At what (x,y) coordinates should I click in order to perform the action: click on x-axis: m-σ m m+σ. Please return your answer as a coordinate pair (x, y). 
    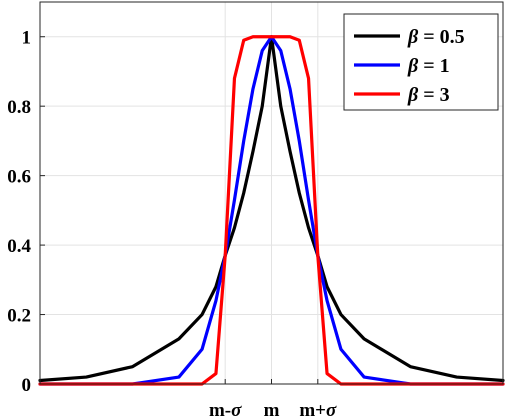
    Looking at the image, I should click on (273, 398).